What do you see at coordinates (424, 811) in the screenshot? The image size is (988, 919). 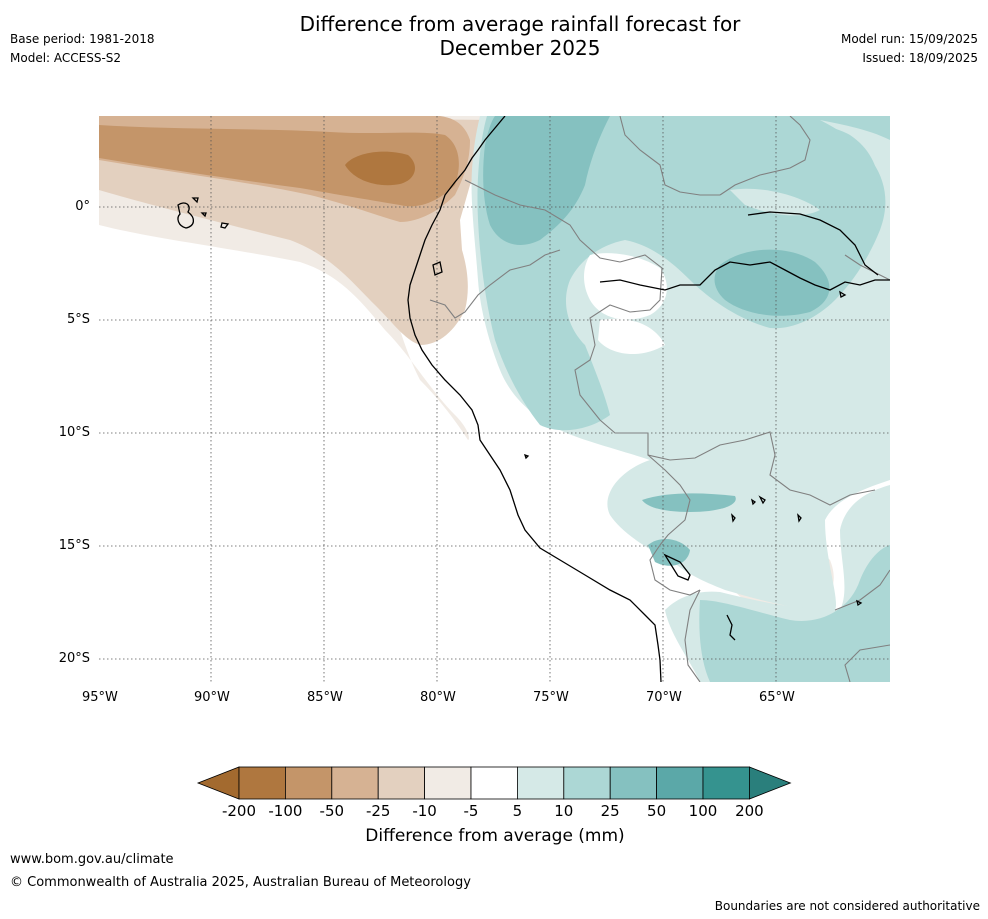 I see `colorbar-tick-label: -10` at bounding box center [424, 811].